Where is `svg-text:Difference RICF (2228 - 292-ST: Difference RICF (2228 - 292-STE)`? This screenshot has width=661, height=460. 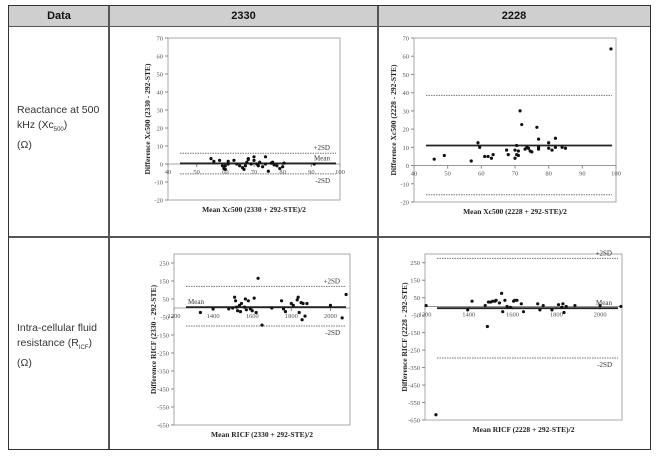
svg-text:Difference RICF (2228 - 292-ST: Difference RICF (2228 - 292-STE) is located at coordinates (404, 337).